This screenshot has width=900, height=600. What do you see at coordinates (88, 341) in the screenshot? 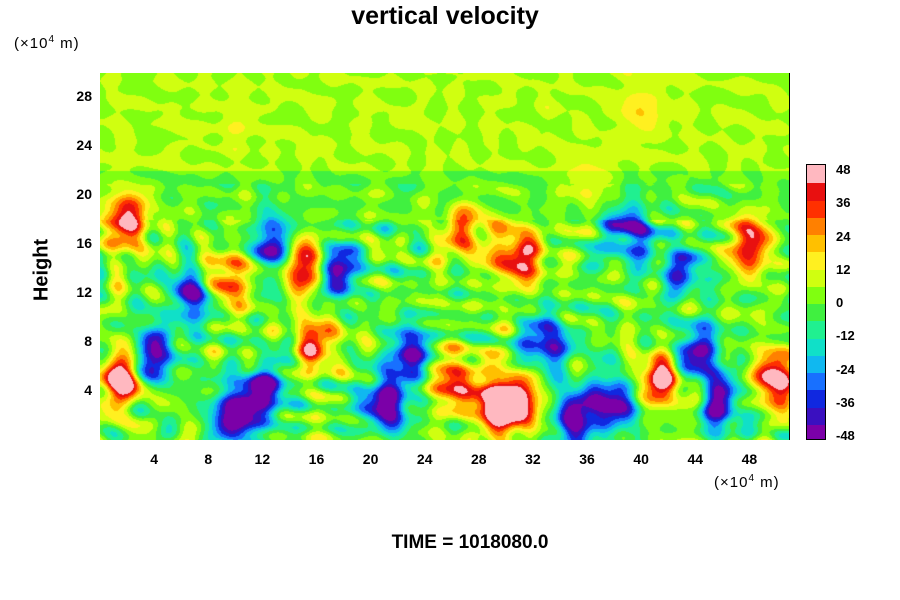
I see `y-tick-label: 8` at bounding box center [88, 341].